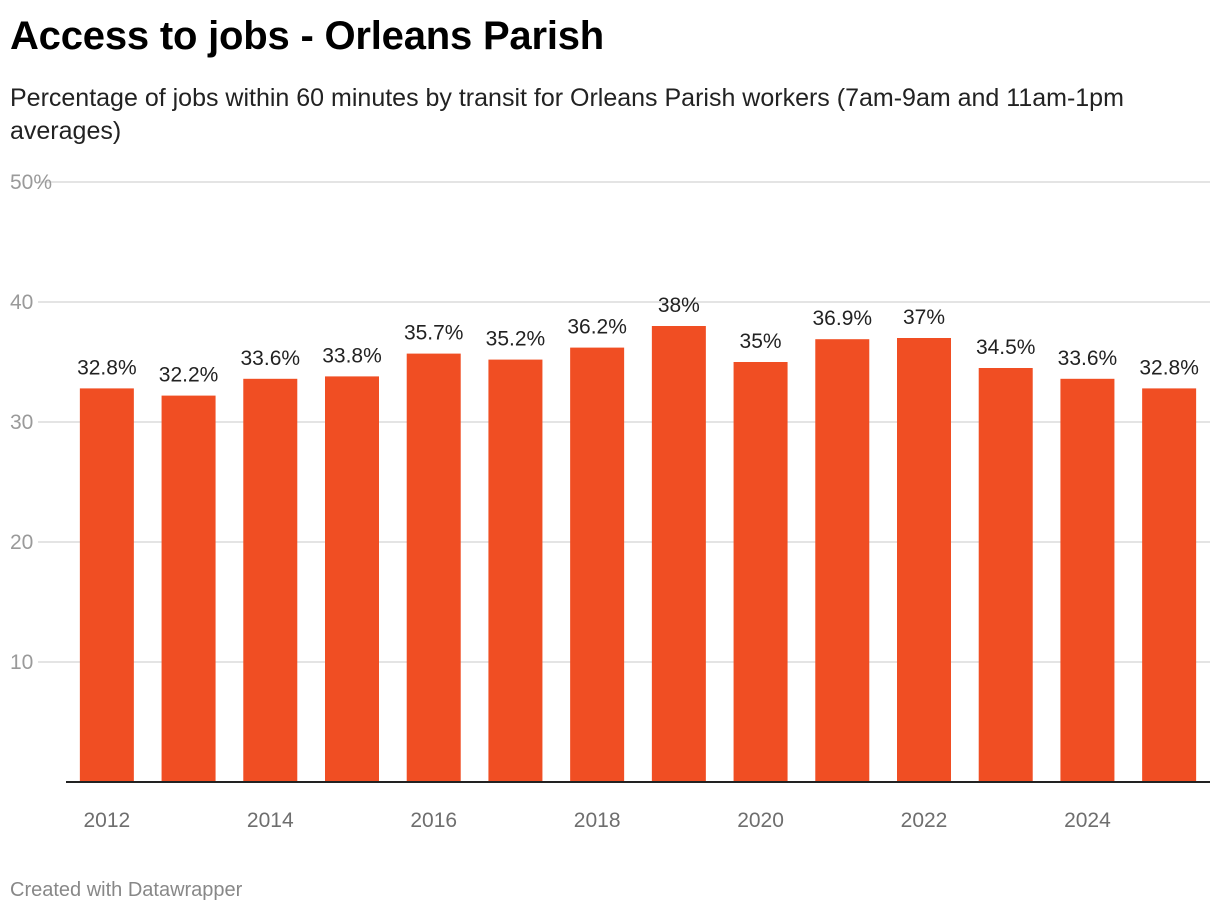 Image resolution: width=1220 pixels, height=914 pixels. What do you see at coordinates (31, 182) in the screenshot?
I see `y-tick-label: 50%` at bounding box center [31, 182].